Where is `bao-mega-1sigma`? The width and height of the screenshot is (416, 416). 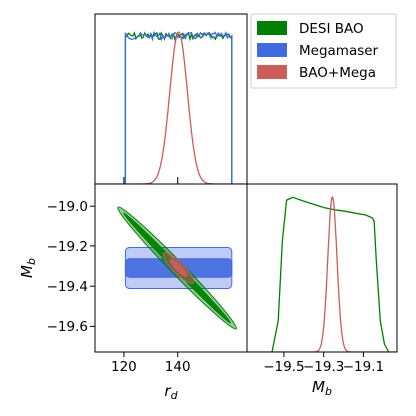
bao-mega-1sigma is located at coordinates (178, 268).